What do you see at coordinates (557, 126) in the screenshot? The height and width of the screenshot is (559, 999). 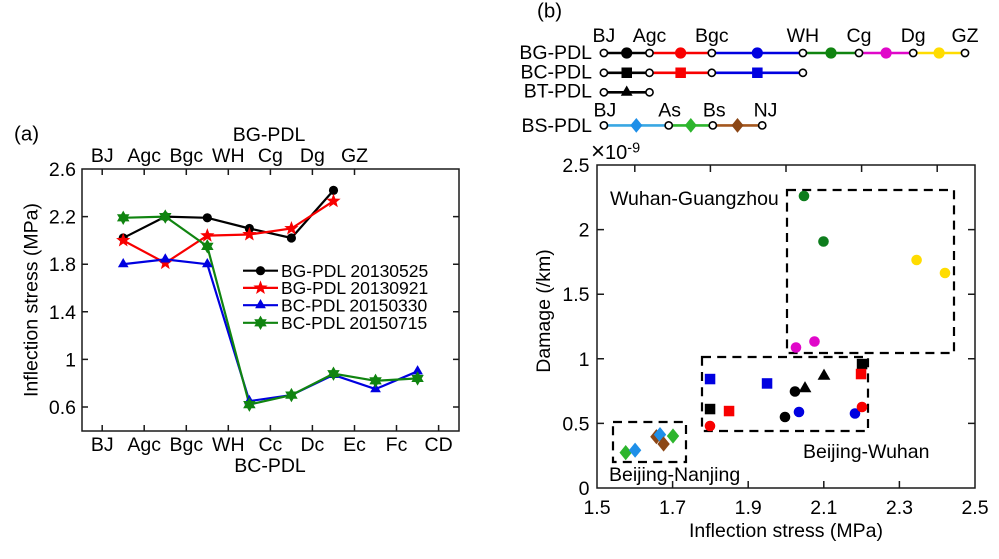 I see `svg-text: BS-PDL` at bounding box center [557, 126].